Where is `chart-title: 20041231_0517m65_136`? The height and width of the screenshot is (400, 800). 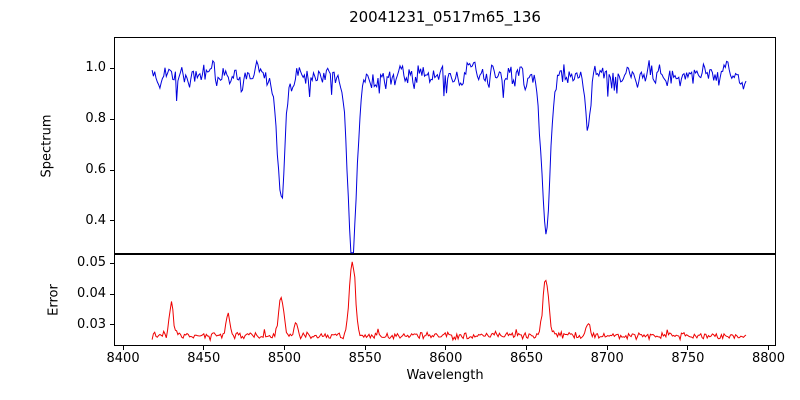 chart-title: 20041231_0517m65_136 is located at coordinates (445, 17).